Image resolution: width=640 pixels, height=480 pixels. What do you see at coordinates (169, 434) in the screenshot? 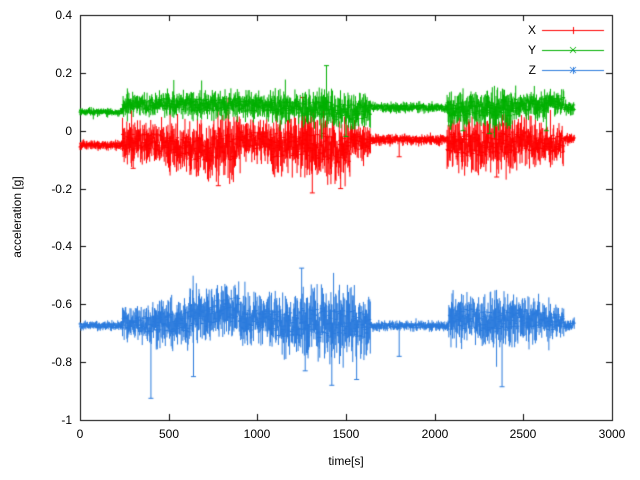
I see `x-tick-label: 500` at bounding box center [169, 434].